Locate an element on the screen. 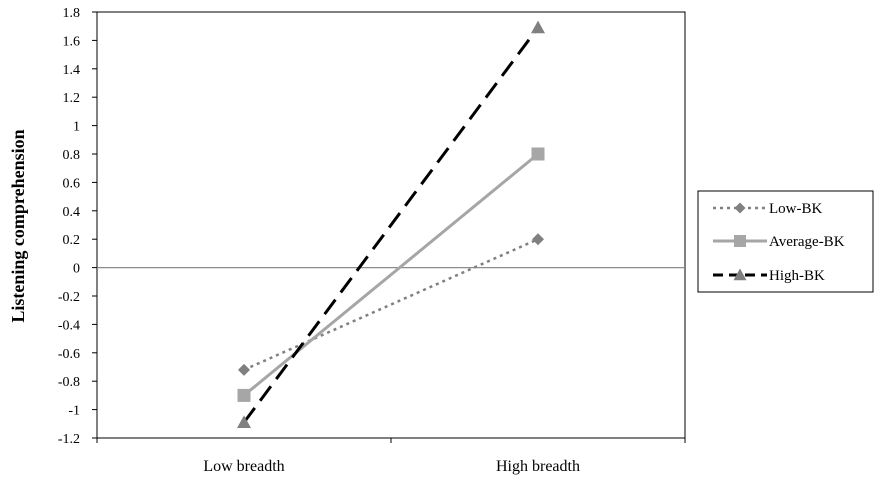 The image size is (880, 486). x-tick-label: Low breadth is located at coordinates (243, 466).